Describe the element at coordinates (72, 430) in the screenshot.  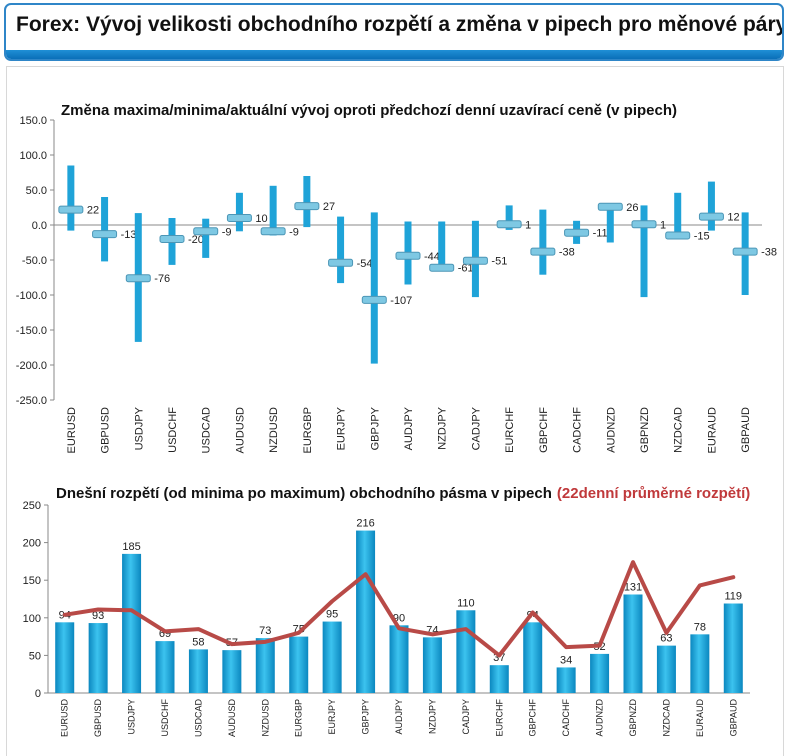
I see `chart1-x-tick-label: EURUSD` at that location.